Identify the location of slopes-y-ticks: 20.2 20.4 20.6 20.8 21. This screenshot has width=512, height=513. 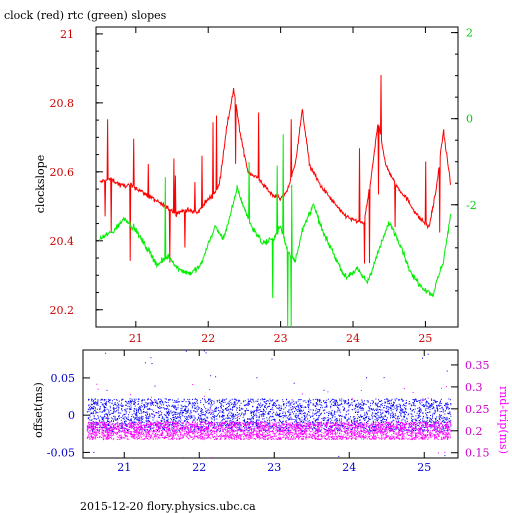
(76, 172).